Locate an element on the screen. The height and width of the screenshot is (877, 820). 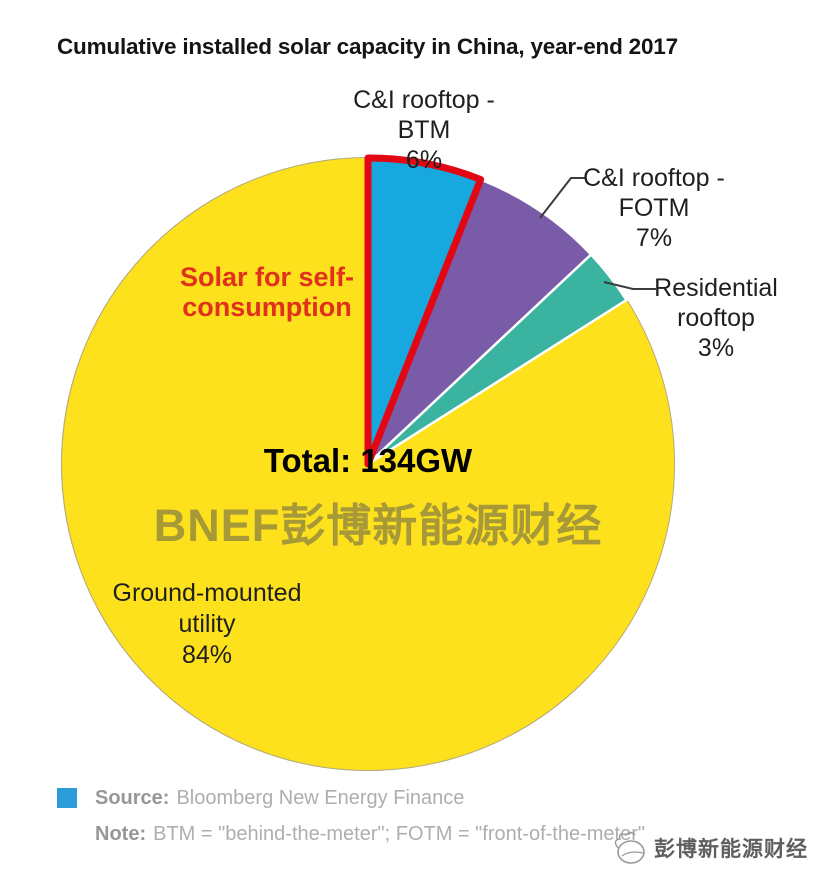
slice-ci-rooftop-fotm is located at coordinates (479, 321).